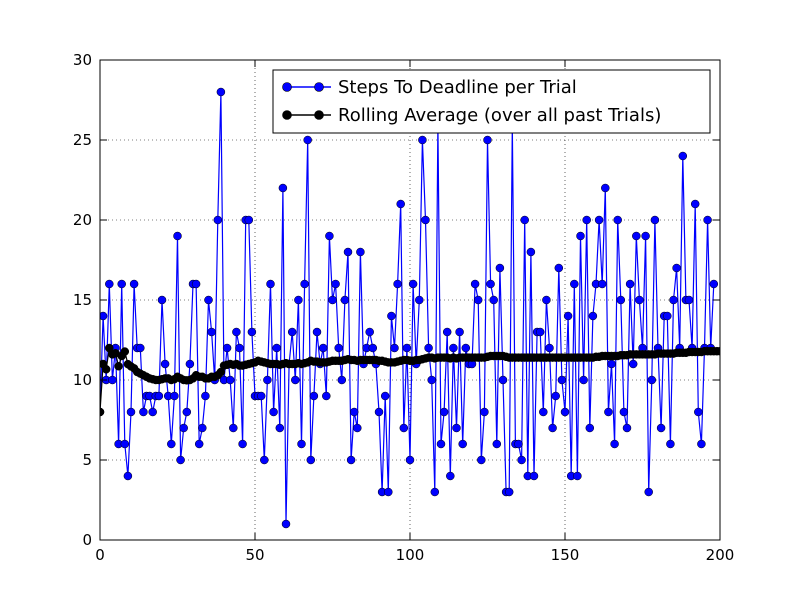 The height and width of the screenshot is (600, 800). I want to click on legend-marker-rolling, so click(287, 115).